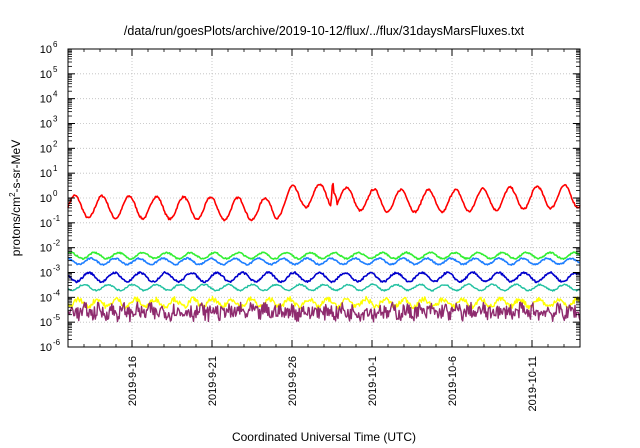 This screenshot has height=448, width=640. What do you see at coordinates (533, 383) in the screenshot?
I see `x-tick-label: 2019-10-11` at bounding box center [533, 383].